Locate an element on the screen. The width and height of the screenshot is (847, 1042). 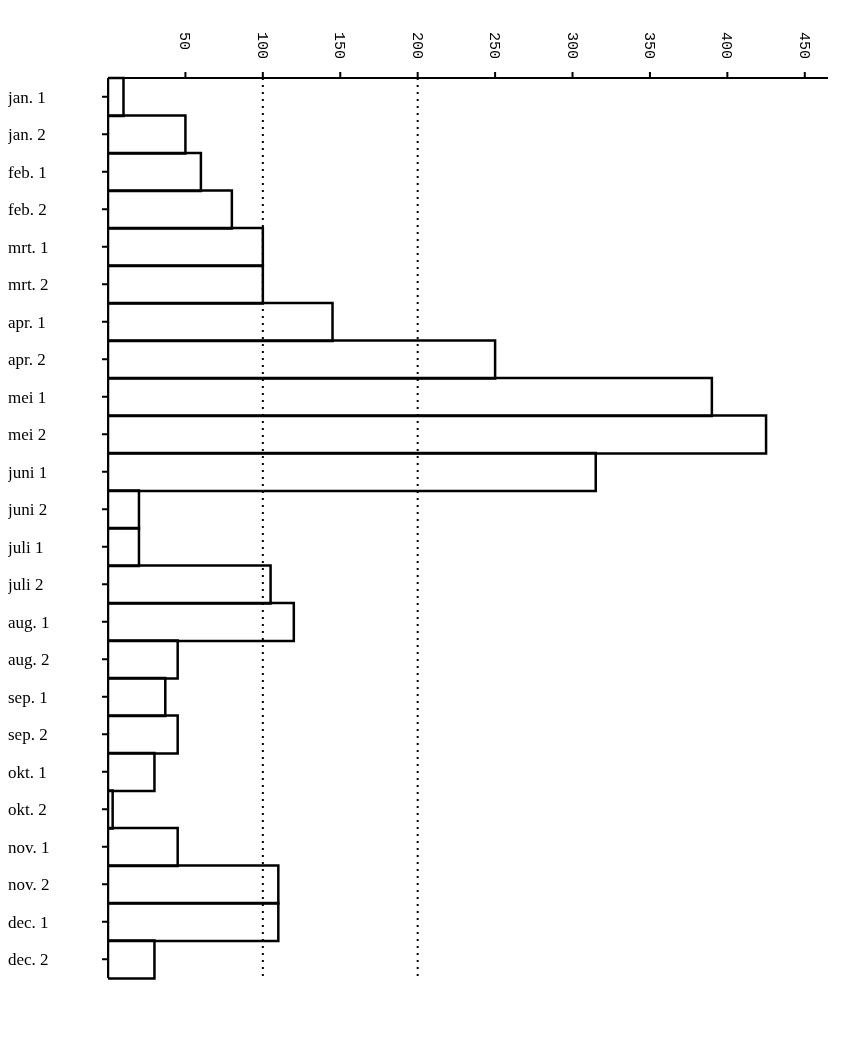
x-tick-label: 350 is located at coordinates (648, 46).